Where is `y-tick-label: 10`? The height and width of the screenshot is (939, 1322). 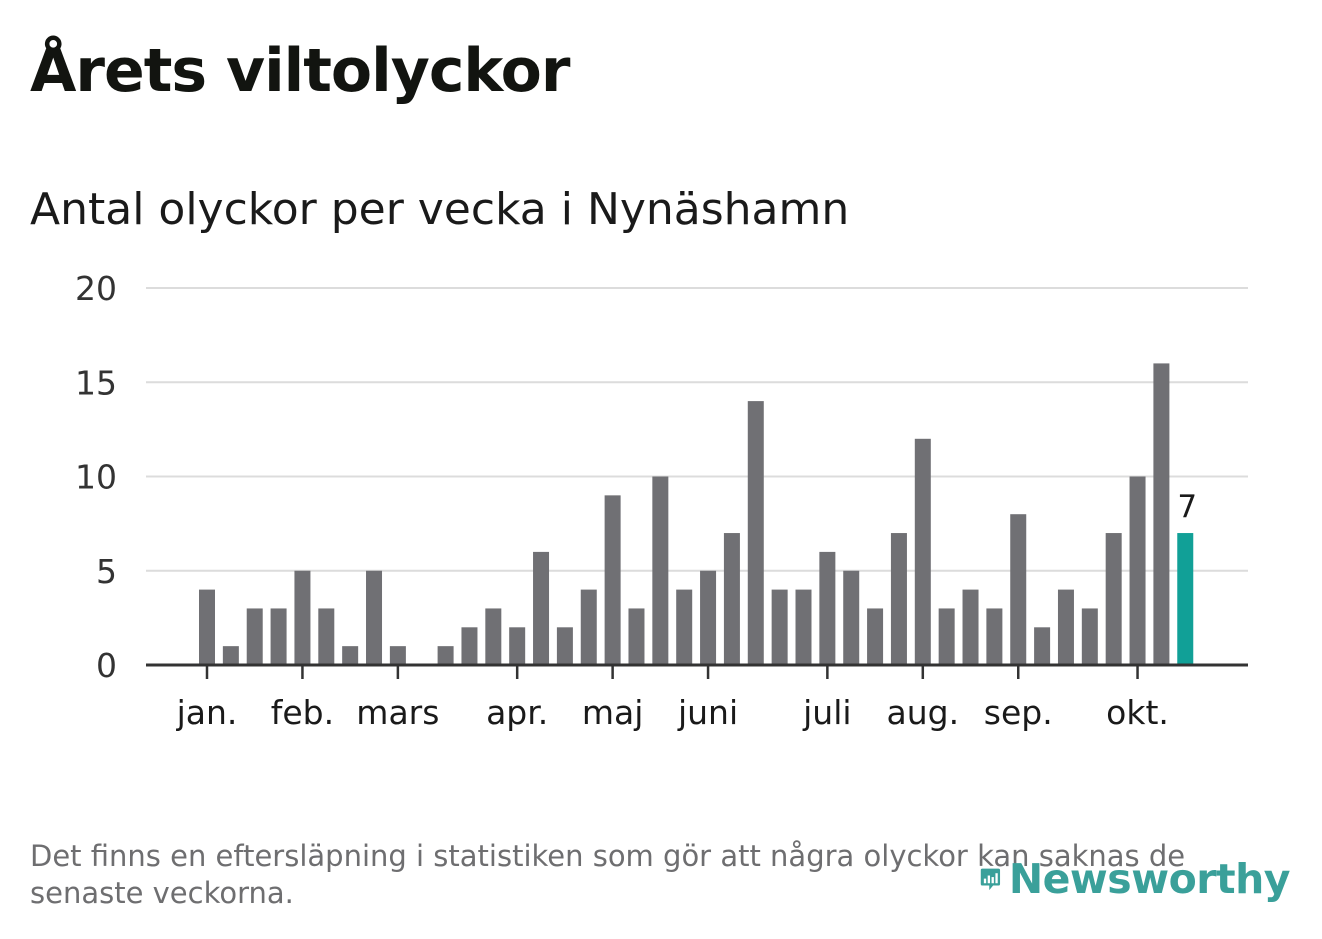
y-tick-label: 10 is located at coordinates (96, 477).